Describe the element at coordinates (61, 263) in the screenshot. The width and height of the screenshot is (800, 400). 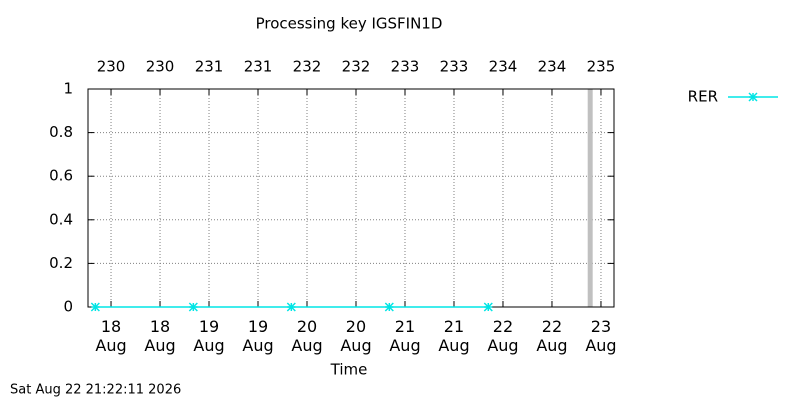
I see `y-tick-label: 0.2` at that location.